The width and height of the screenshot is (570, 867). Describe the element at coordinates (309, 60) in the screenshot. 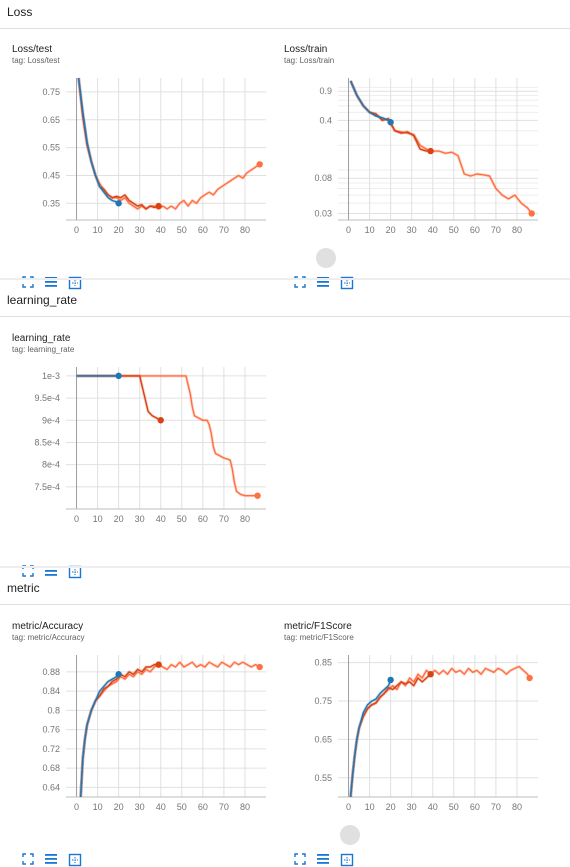

I see `chart-tag: tag: Loss/train` at that location.